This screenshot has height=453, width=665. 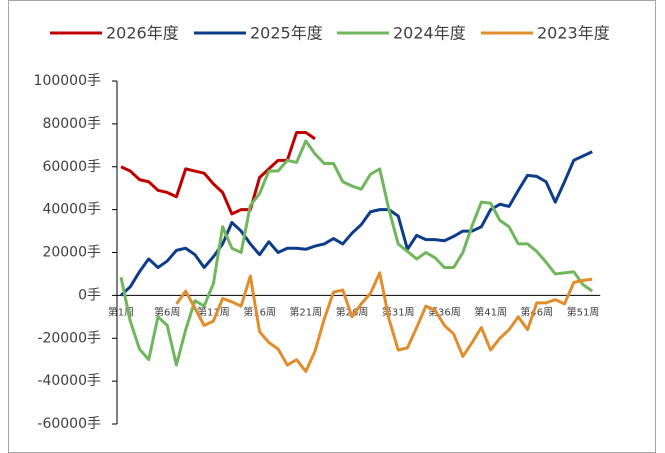 What do you see at coordinates (583, 311) in the screenshot?
I see `x-tick-label: 第51周` at bounding box center [583, 311].